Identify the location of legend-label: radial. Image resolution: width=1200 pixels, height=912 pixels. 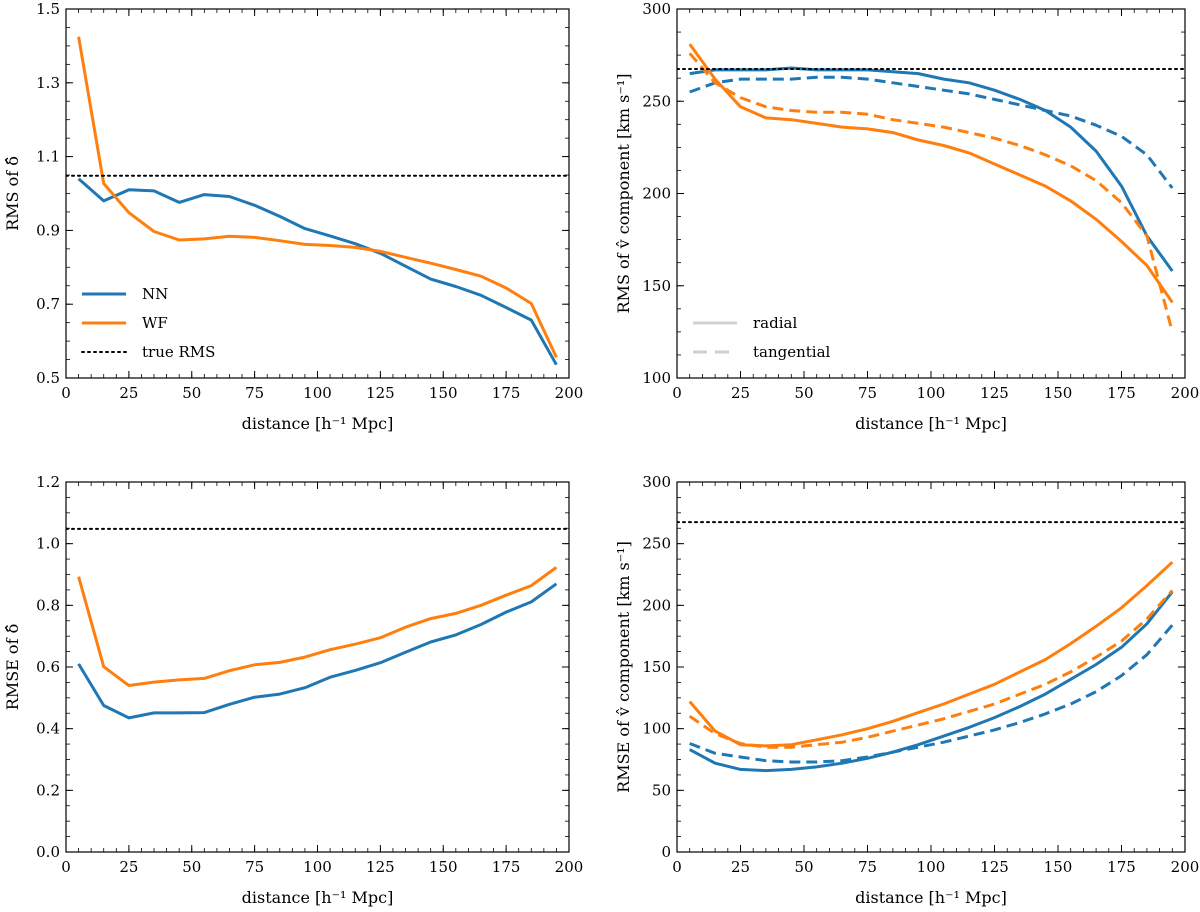
(775, 323).